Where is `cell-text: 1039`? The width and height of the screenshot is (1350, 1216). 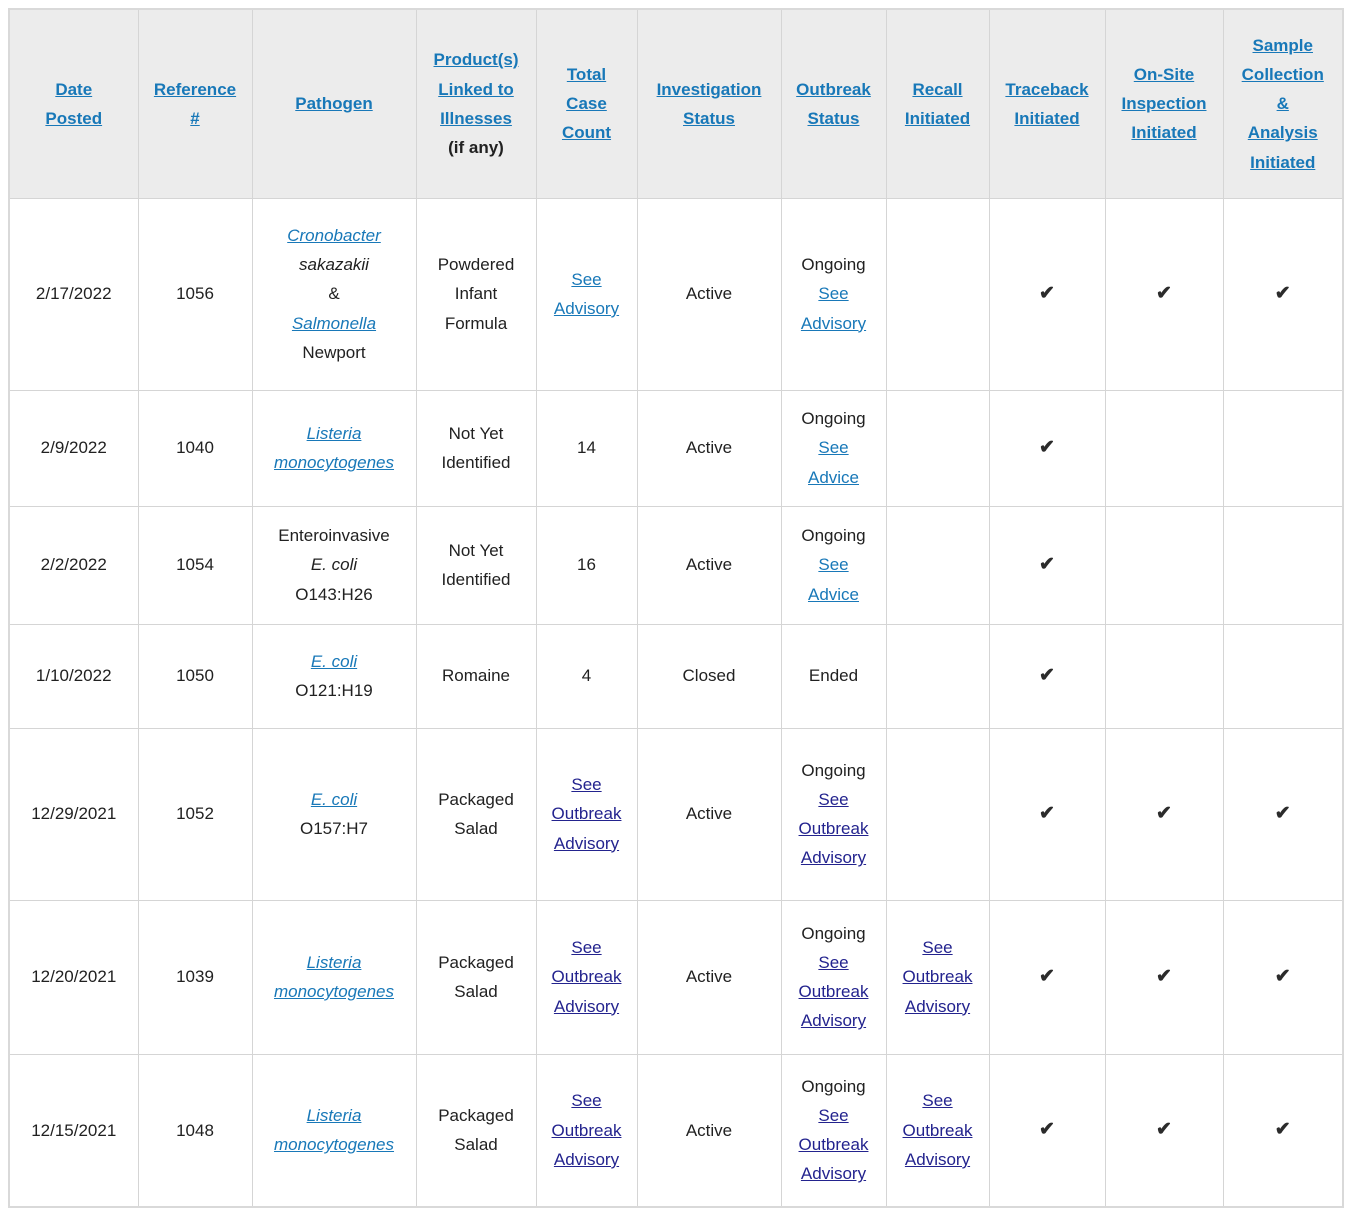
cell-text: 1039 is located at coordinates (195, 977).